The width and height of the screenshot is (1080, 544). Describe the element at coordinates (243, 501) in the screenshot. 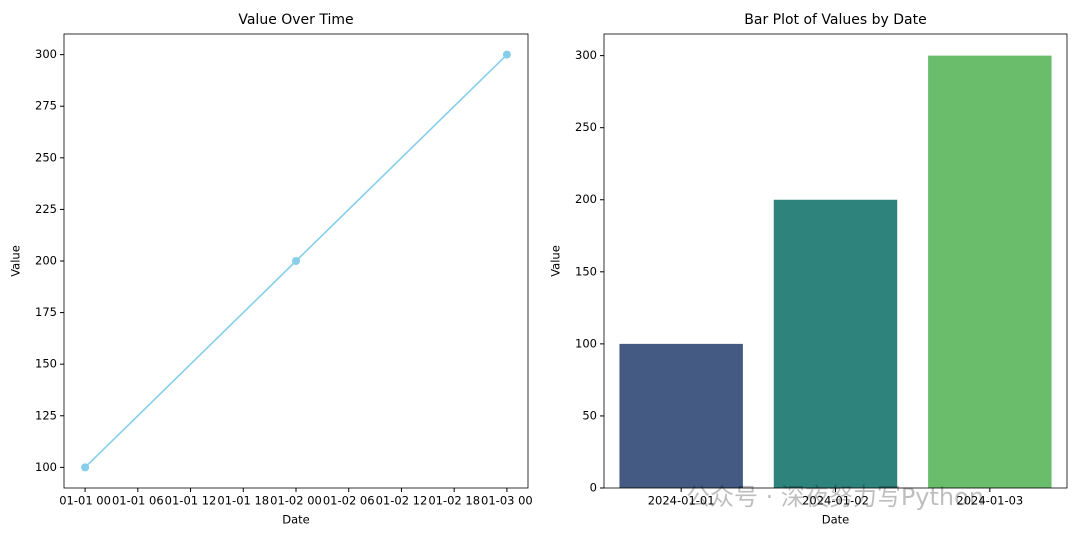

I see `x-tick-label: 01-01 18` at that location.